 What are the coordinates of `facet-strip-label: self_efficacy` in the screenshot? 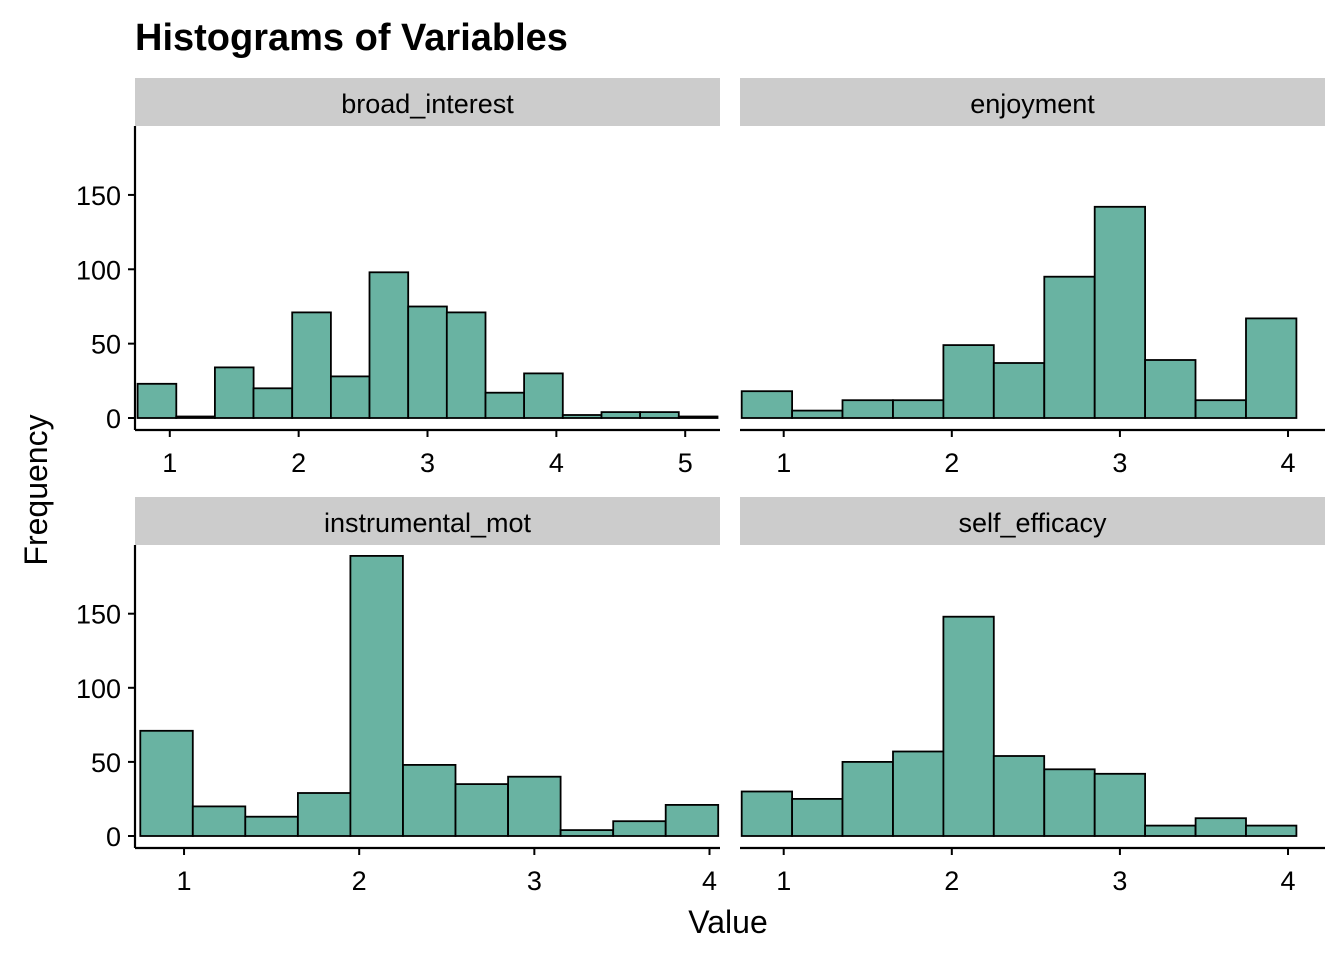 It's located at (1032, 523).